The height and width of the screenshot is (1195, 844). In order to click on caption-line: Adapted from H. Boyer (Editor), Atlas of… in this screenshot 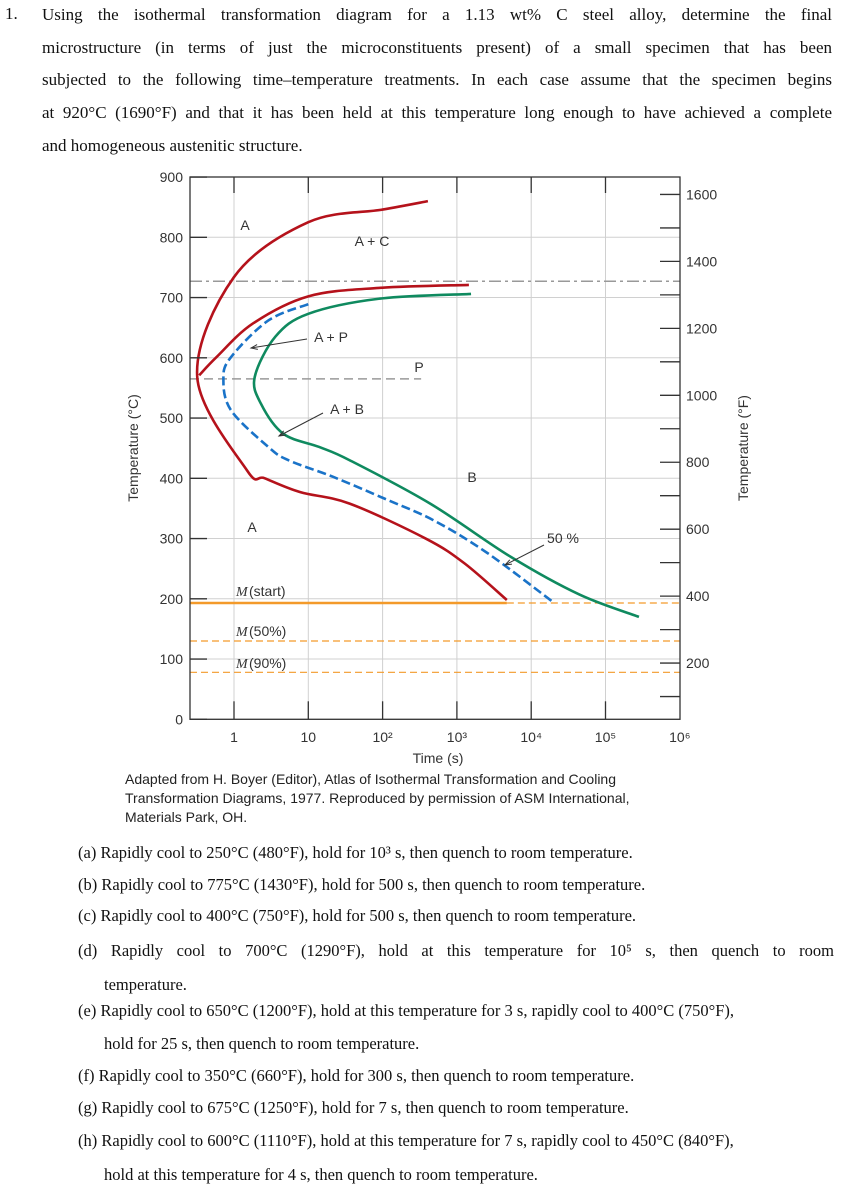, I will do `click(371, 779)`.